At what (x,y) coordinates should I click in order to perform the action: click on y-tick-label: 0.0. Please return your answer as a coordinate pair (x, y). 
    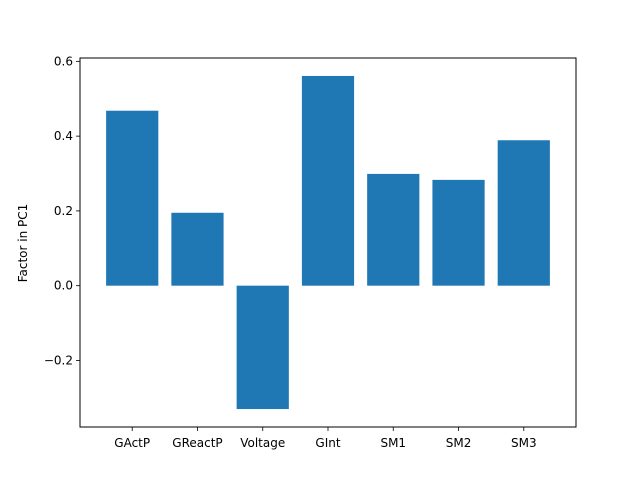
    Looking at the image, I should click on (63, 286).